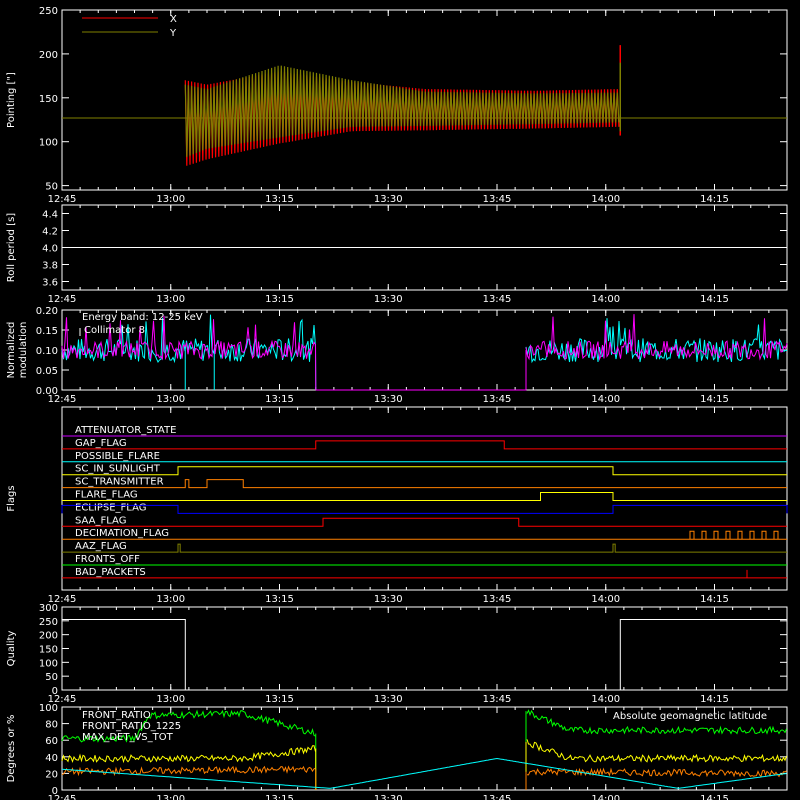  What do you see at coordinates (11, 247) in the screenshot?
I see `y-axis-label: Roll period [s]` at bounding box center [11, 247].